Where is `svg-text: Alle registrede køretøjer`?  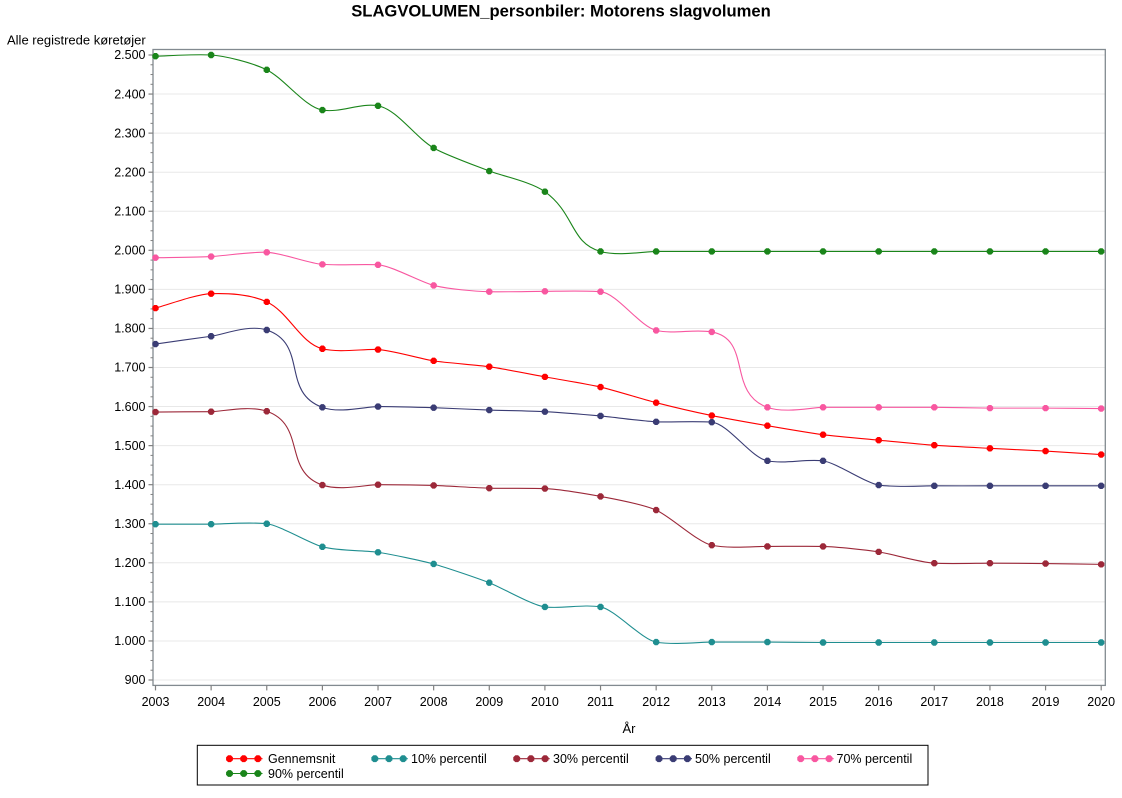 svg-text: Alle registrede køretøjer is located at coordinates (76, 40).